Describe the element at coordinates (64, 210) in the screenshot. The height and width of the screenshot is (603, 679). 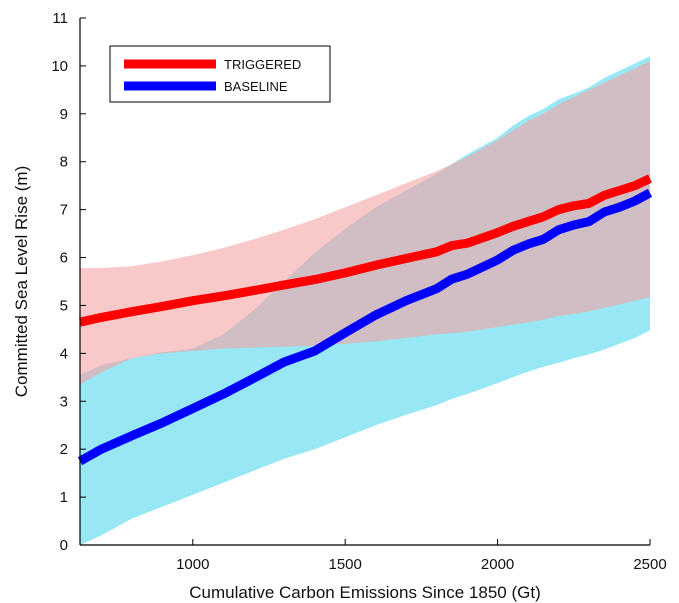
I see `y-tick-label: 7` at that location.